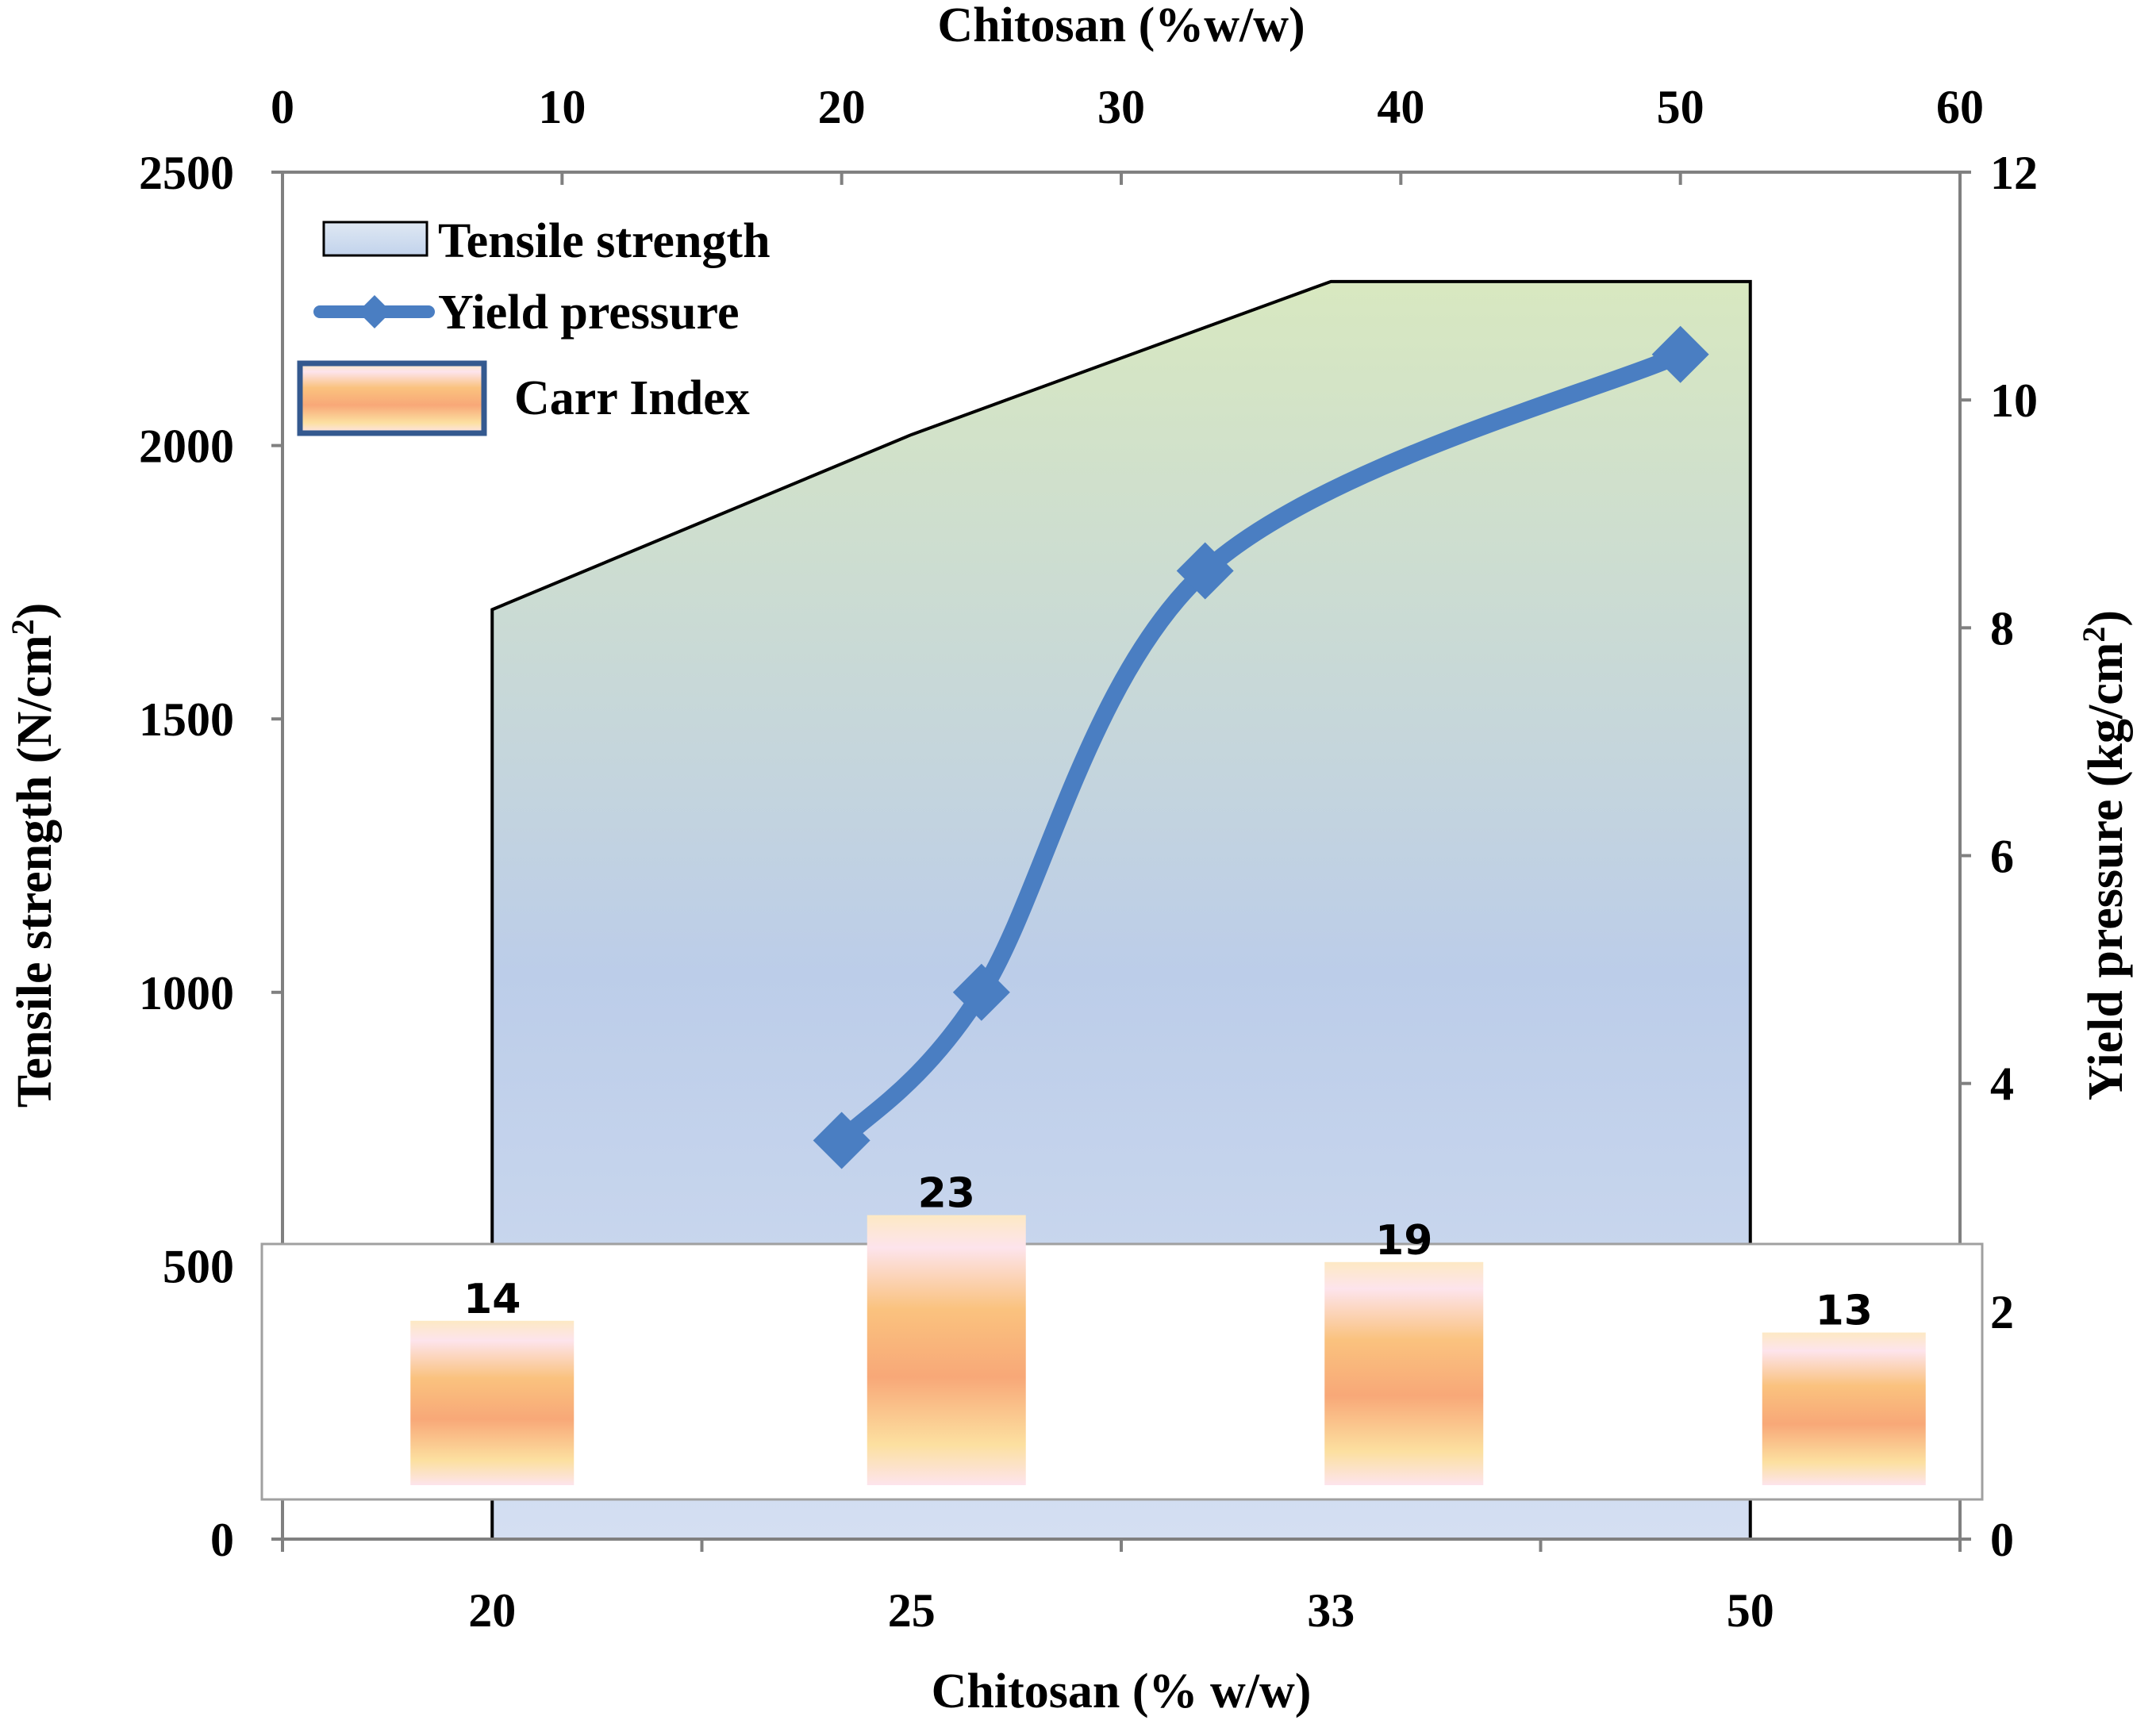 The image size is (2156, 1720). Describe the element at coordinates (186, 719) in the screenshot. I see `left-axis-tick-label: 1500` at that location.